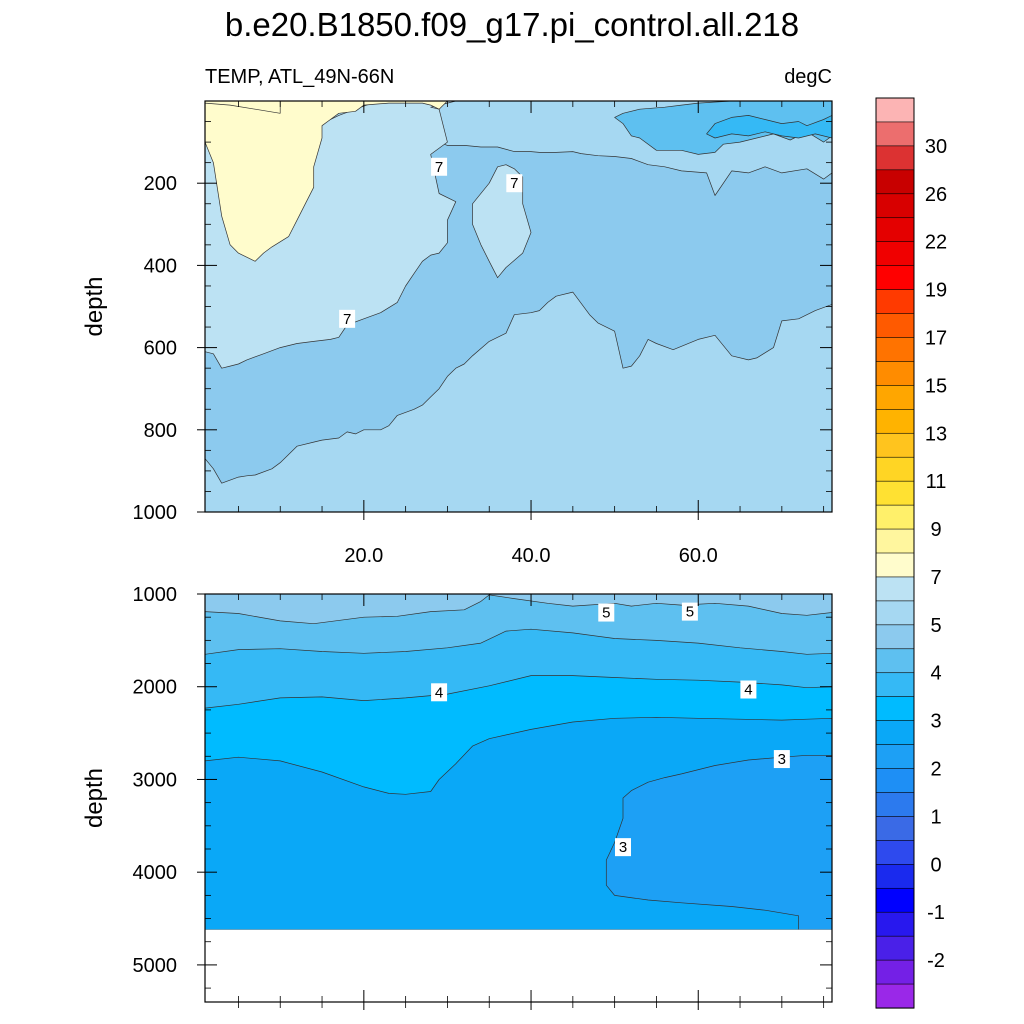 This screenshot has height=1024, width=1024. I want to click on colorbar-label: -1, so click(936, 913).